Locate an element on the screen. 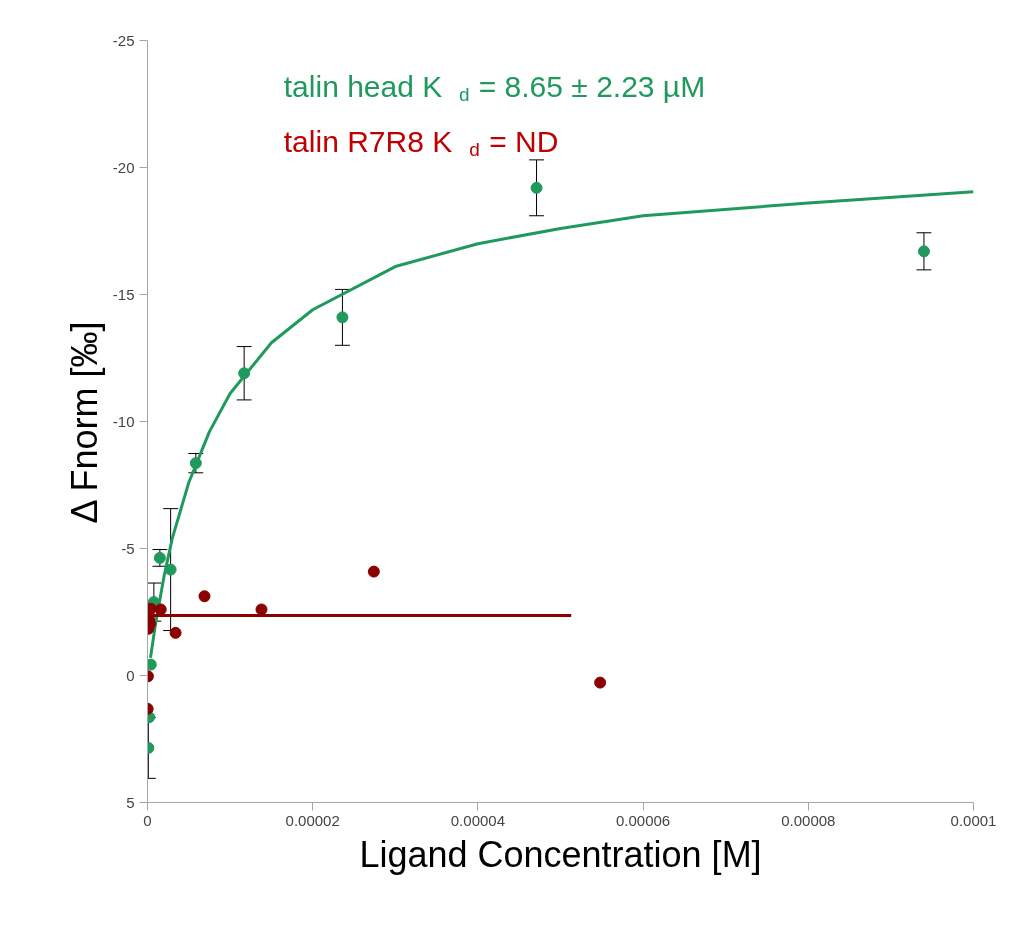 The width and height of the screenshot is (1024, 926). x-axis-title: Ligand Concentration [M] is located at coordinates (560, 854).